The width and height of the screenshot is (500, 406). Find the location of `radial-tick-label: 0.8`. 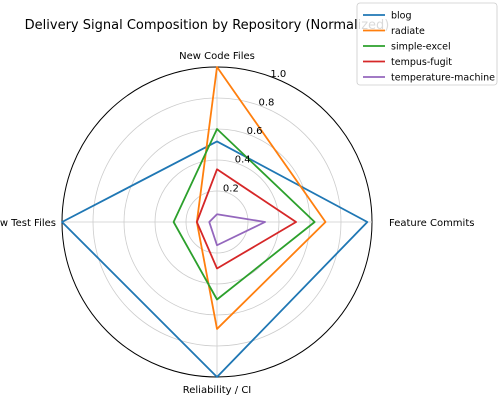

radial-tick-label: 0.8 is located at coordinates (266, 102).